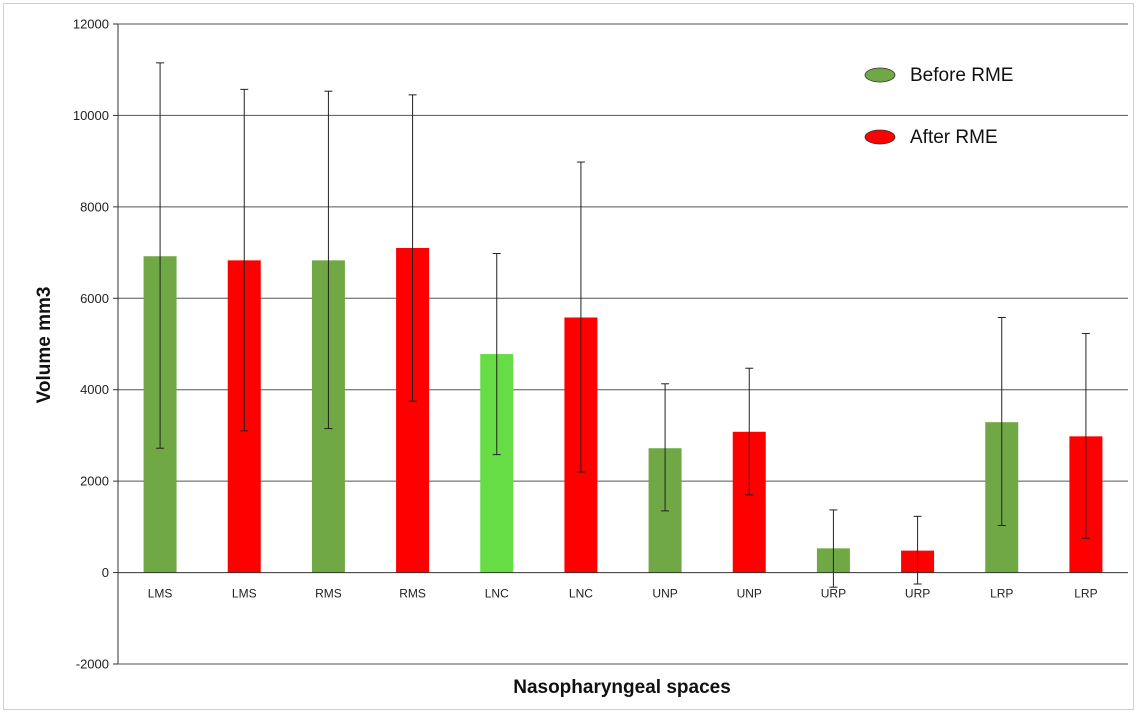  Describe the element at coordinates (622, 687) in the screenshot. I see `x-axis-title: Nasopharyngeal spaces` at that location.